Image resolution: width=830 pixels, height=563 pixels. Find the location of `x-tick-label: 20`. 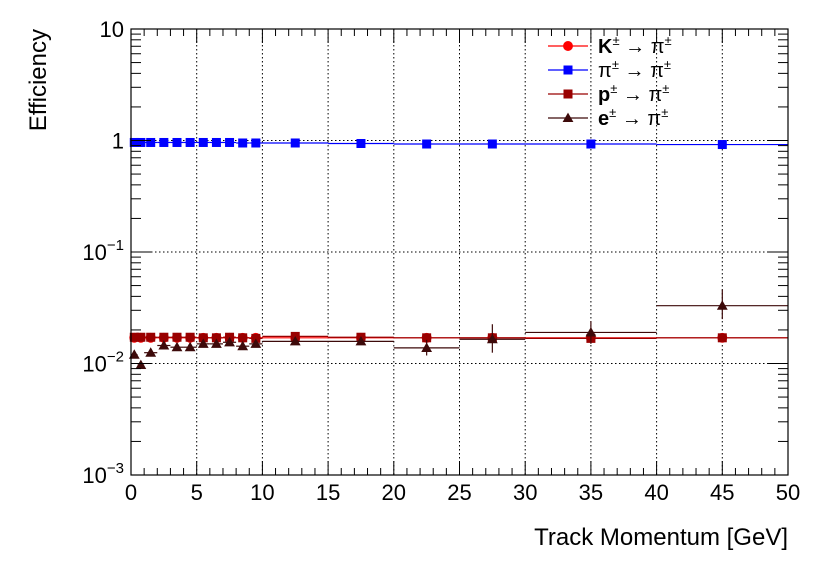

x-tick-label: 20 is located at coordinates (394, 492).